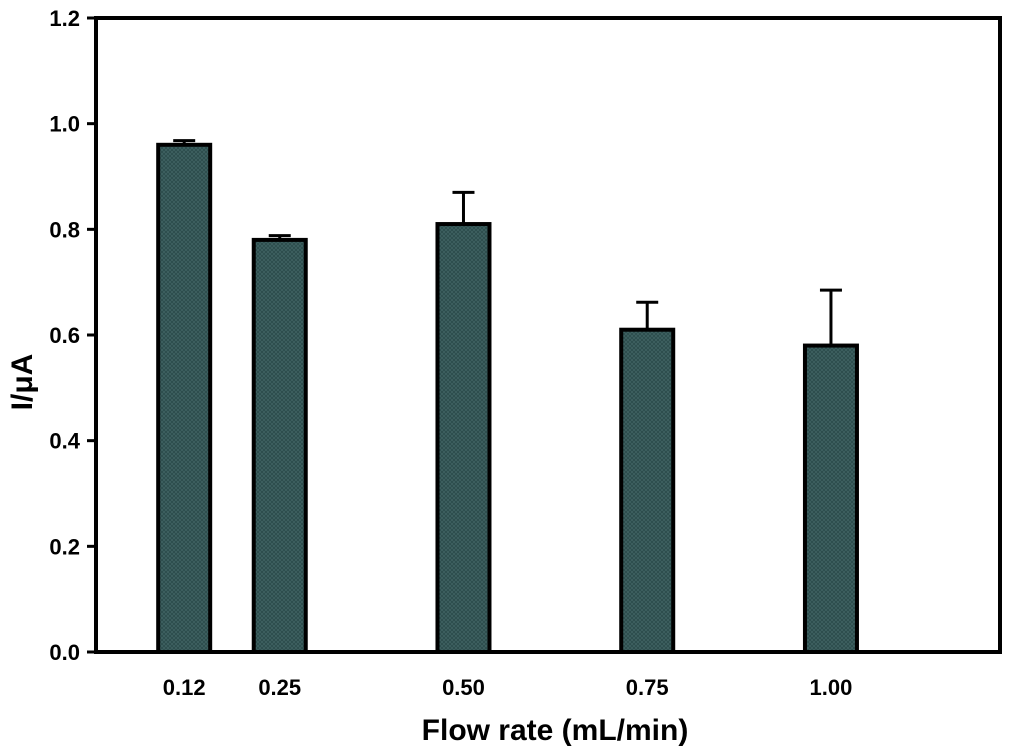 Image resolution: width=1024 pixels, height=755 pixels. What do you see at coordinates (64, 229) in the screenshot?
I see `y-tick-label: 0.8` at bounding box center [64, 229].